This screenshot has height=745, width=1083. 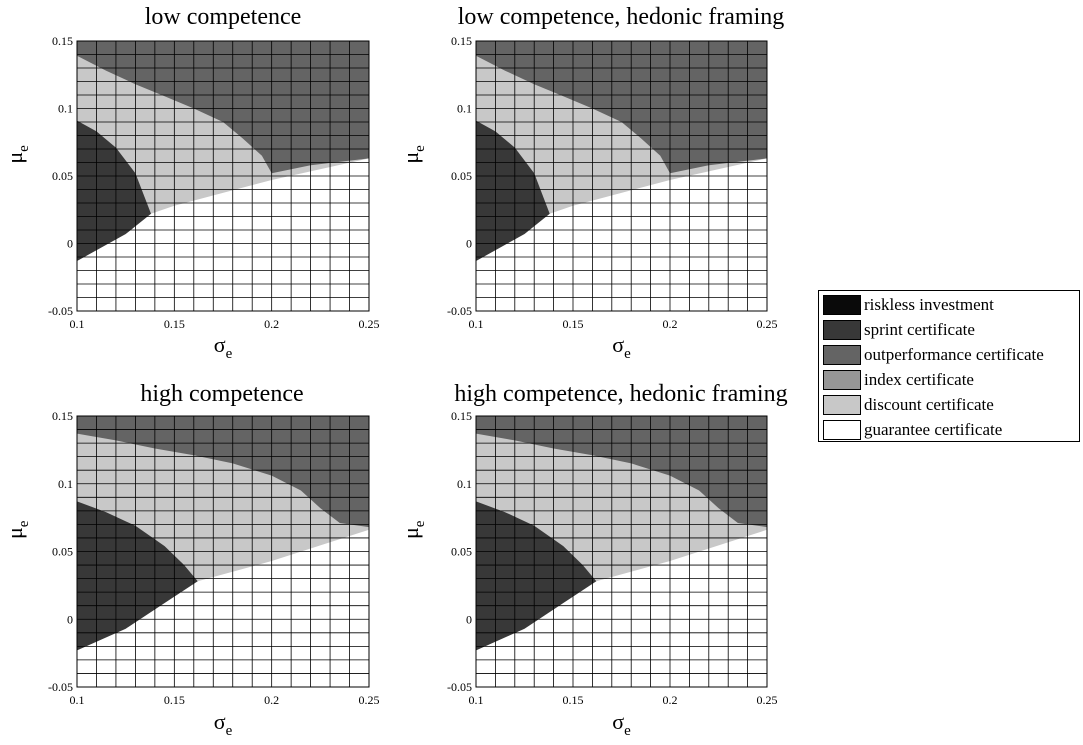 I want to click on legend-item-outperformance: outperformance certificate, so click(x=933, y=355).